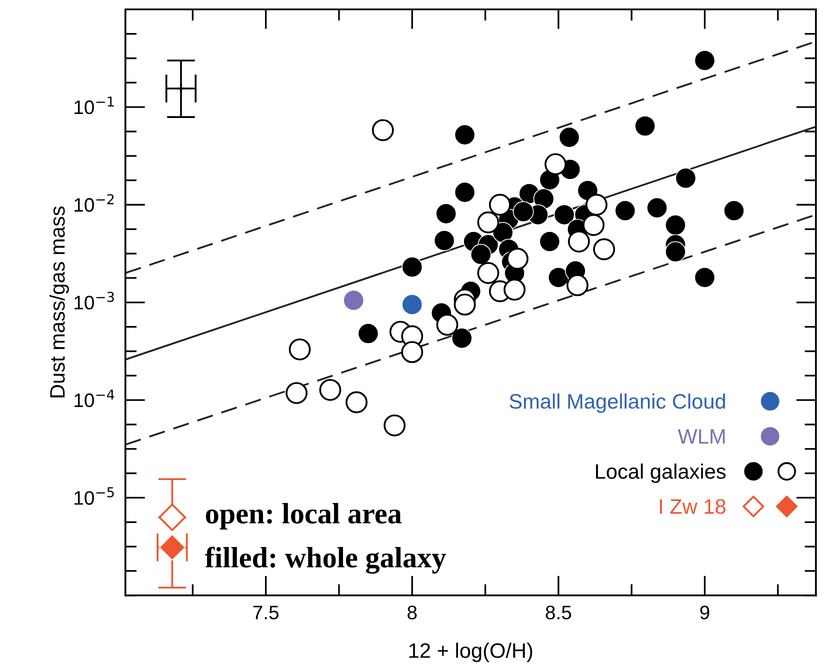 This screenshot has height=672, width=825. What do you see at coordinates (94, 399) in the screenshot?
I see `y-tick-label: 10$^{−4}$` at bounding box center [94, 399].